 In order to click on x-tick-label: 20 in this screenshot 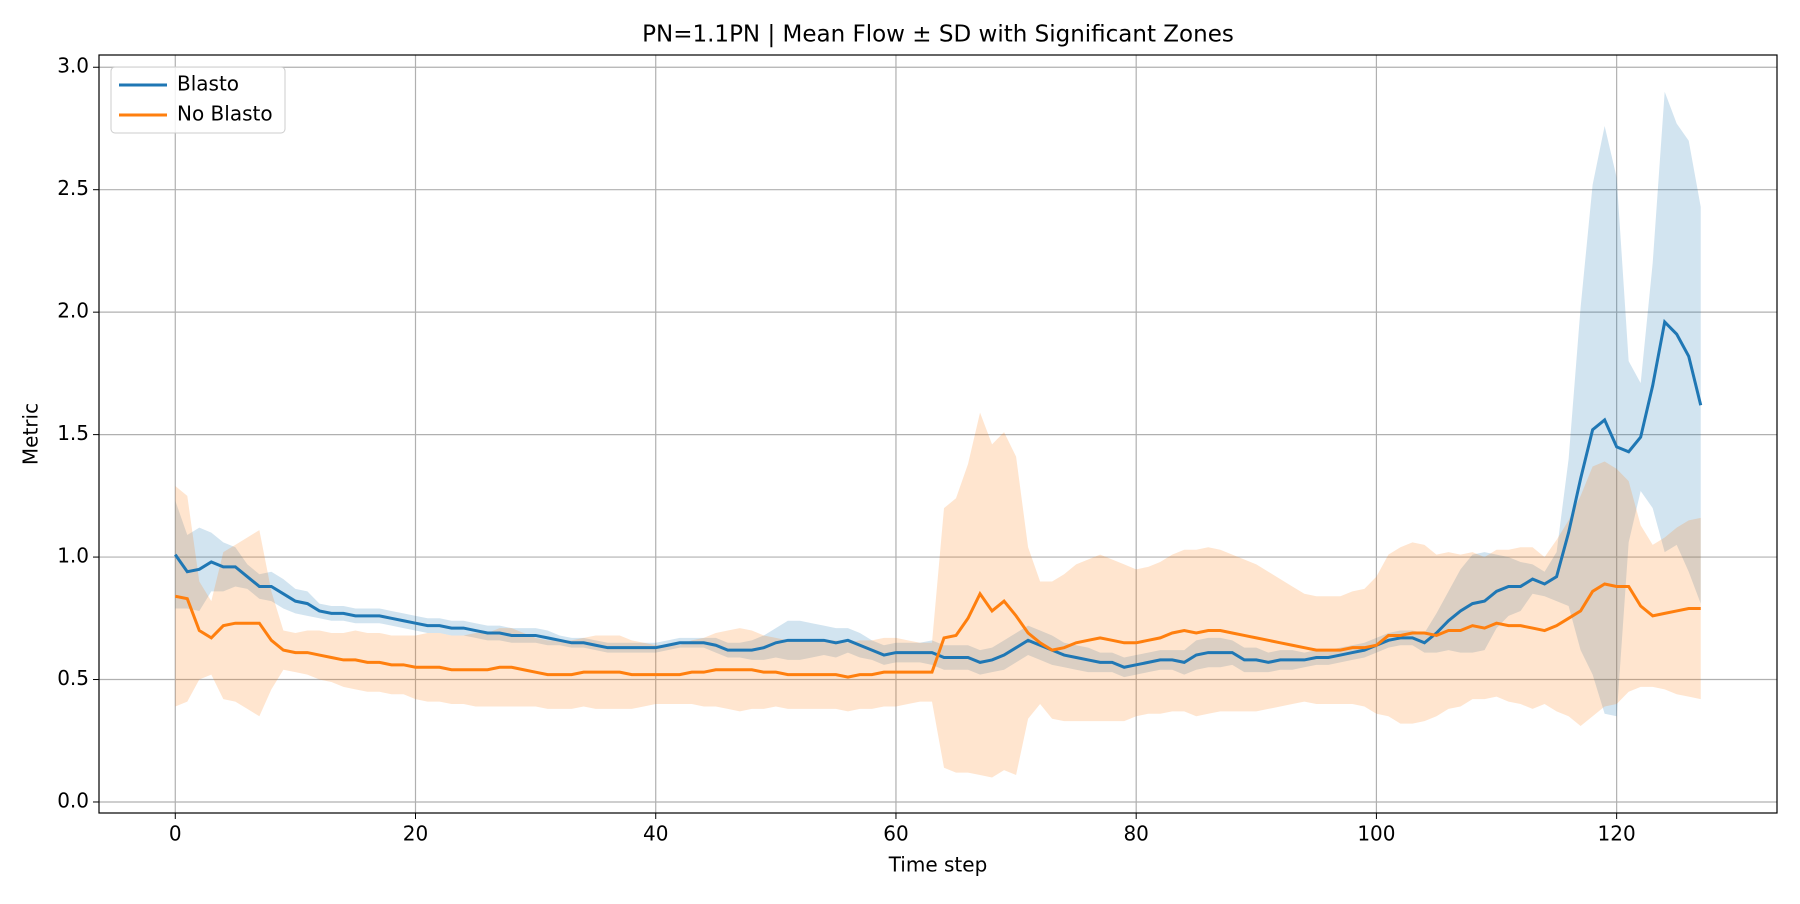, I will do `click(415, 834)`.